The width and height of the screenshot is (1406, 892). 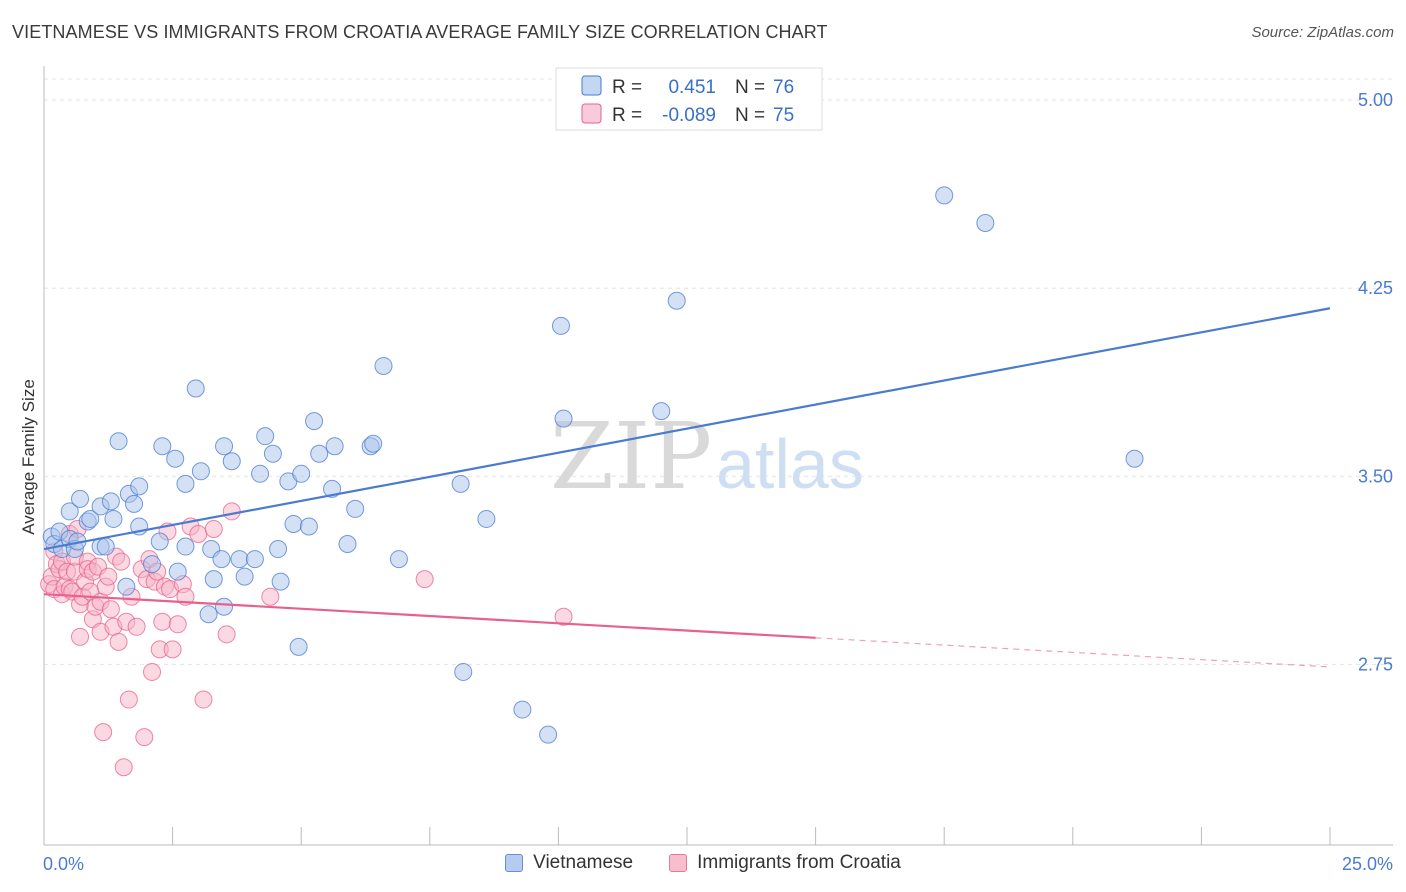 I want to click on watermark-atlas: atlas, so click(x=790, y=464).